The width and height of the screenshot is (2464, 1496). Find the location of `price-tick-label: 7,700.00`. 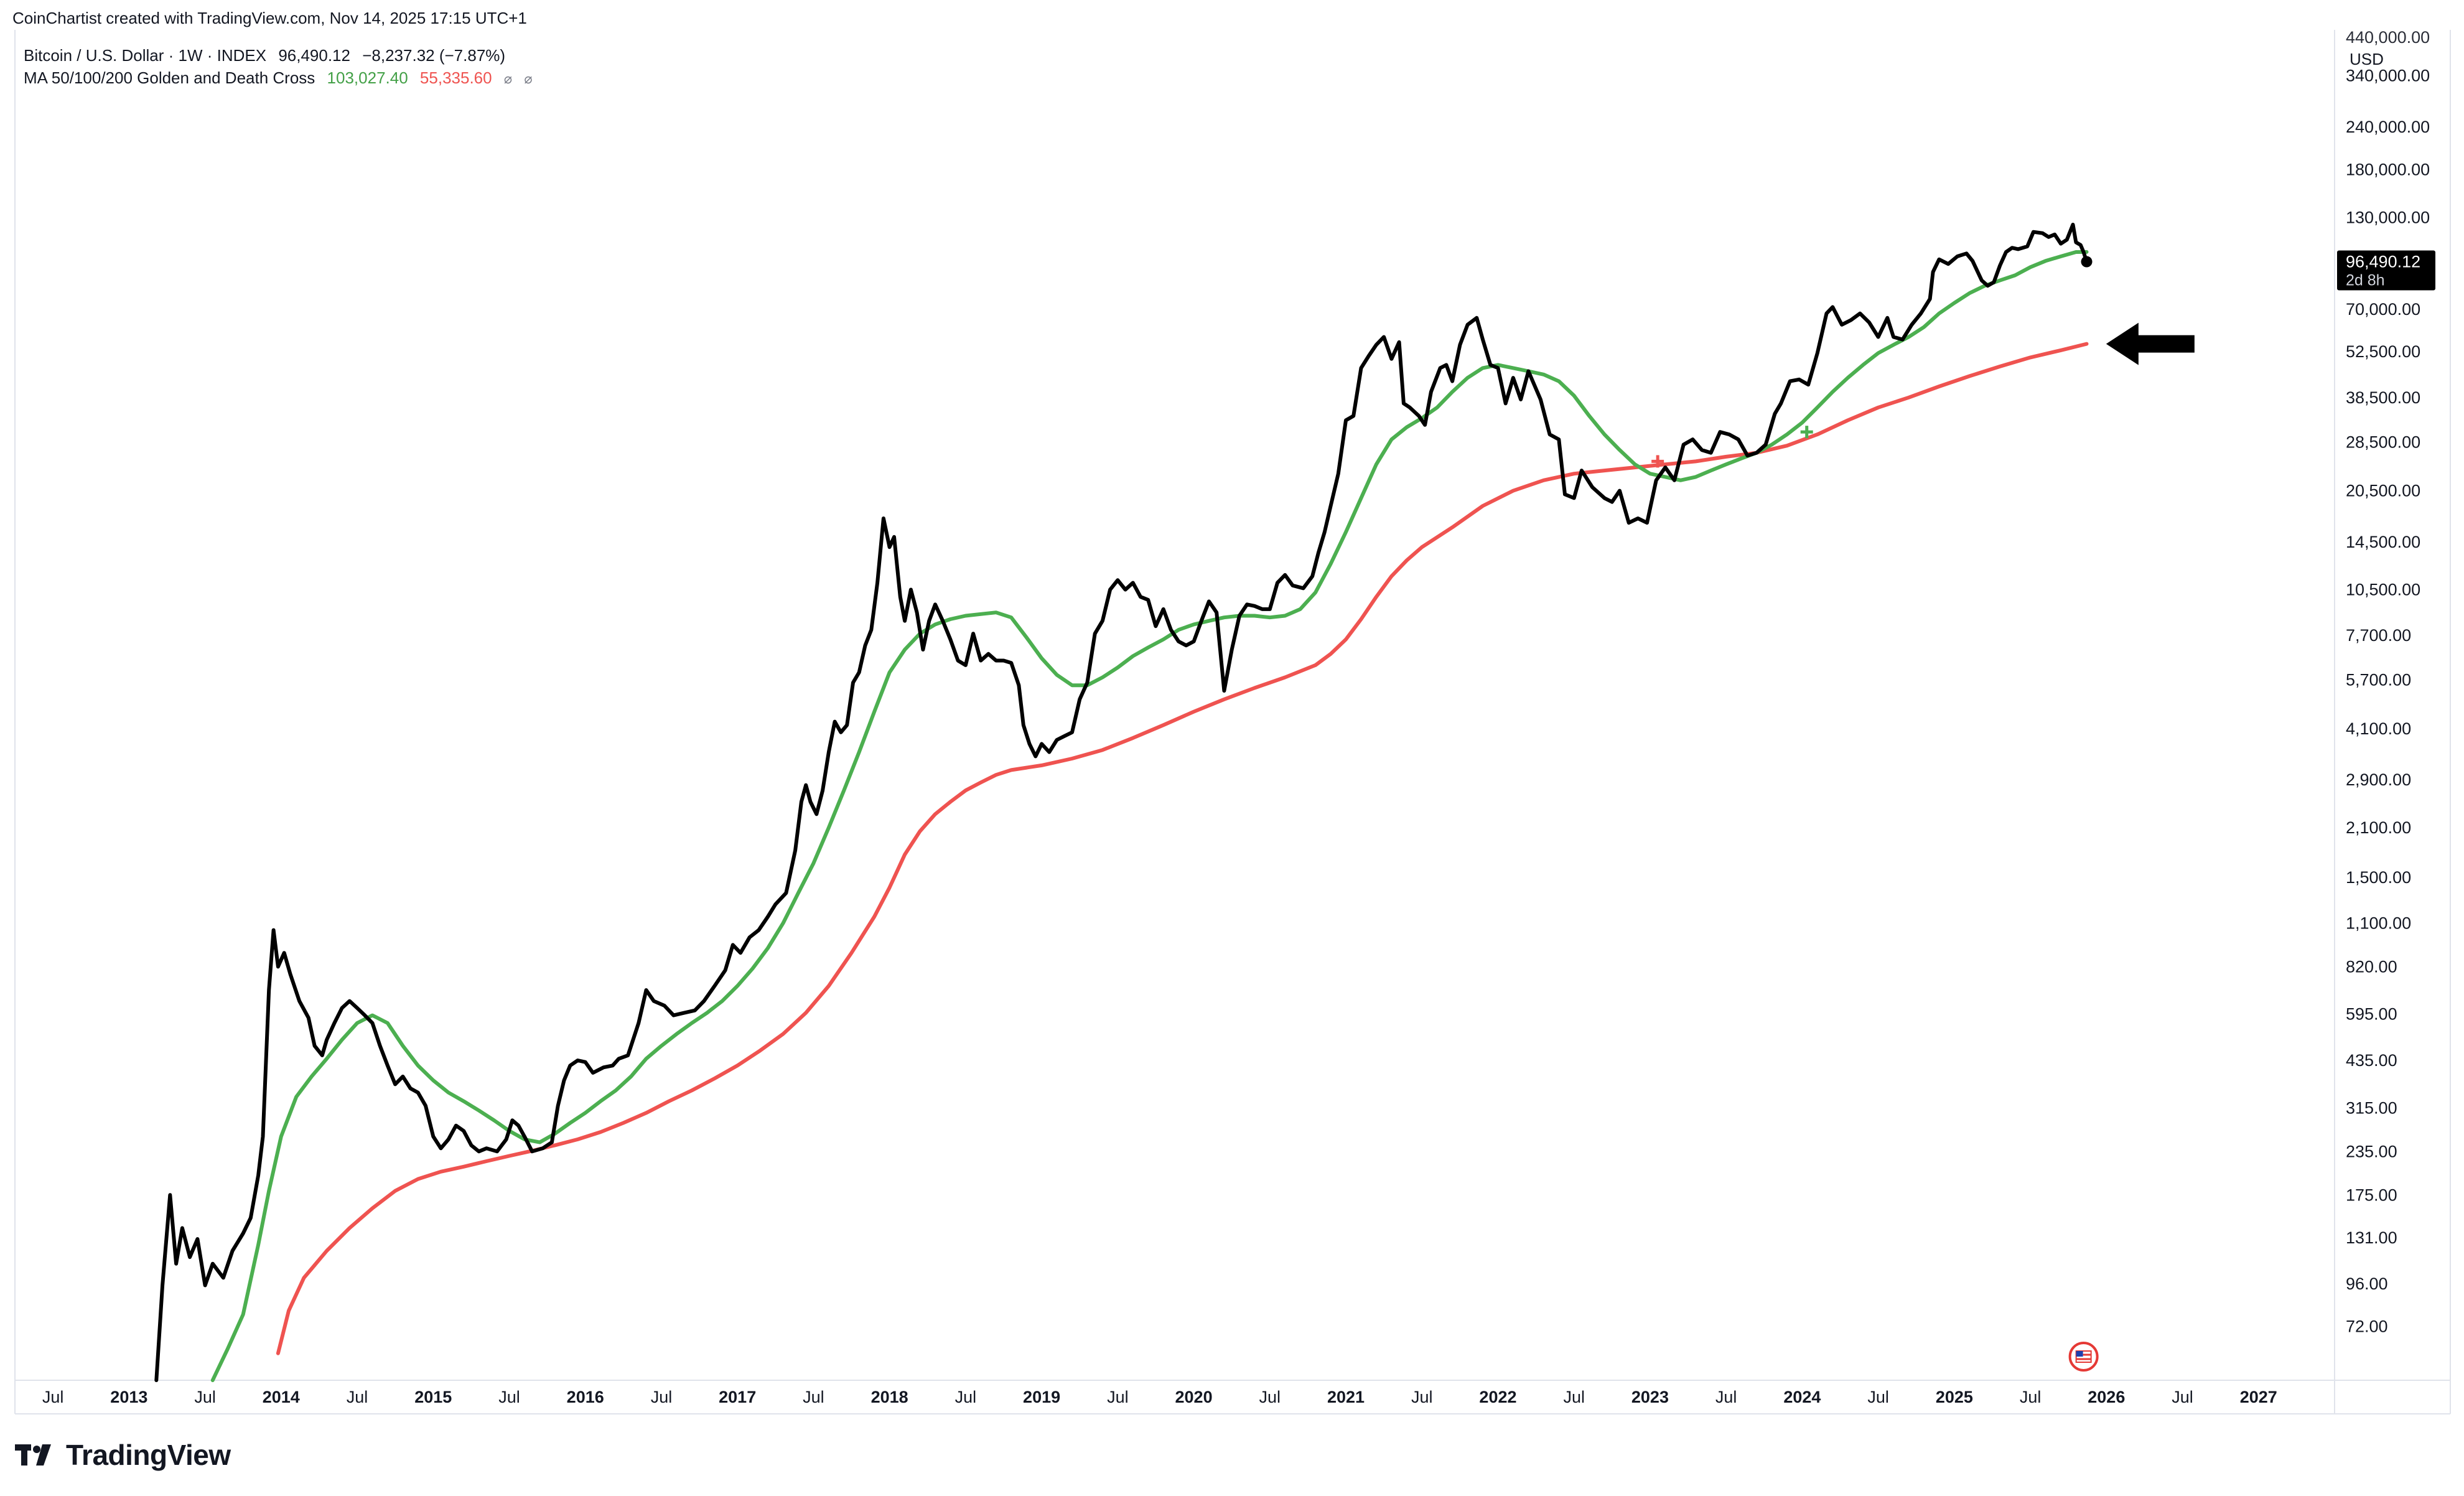

price-tick-label: 7,700.00 is located at coordinates (2378, 635).